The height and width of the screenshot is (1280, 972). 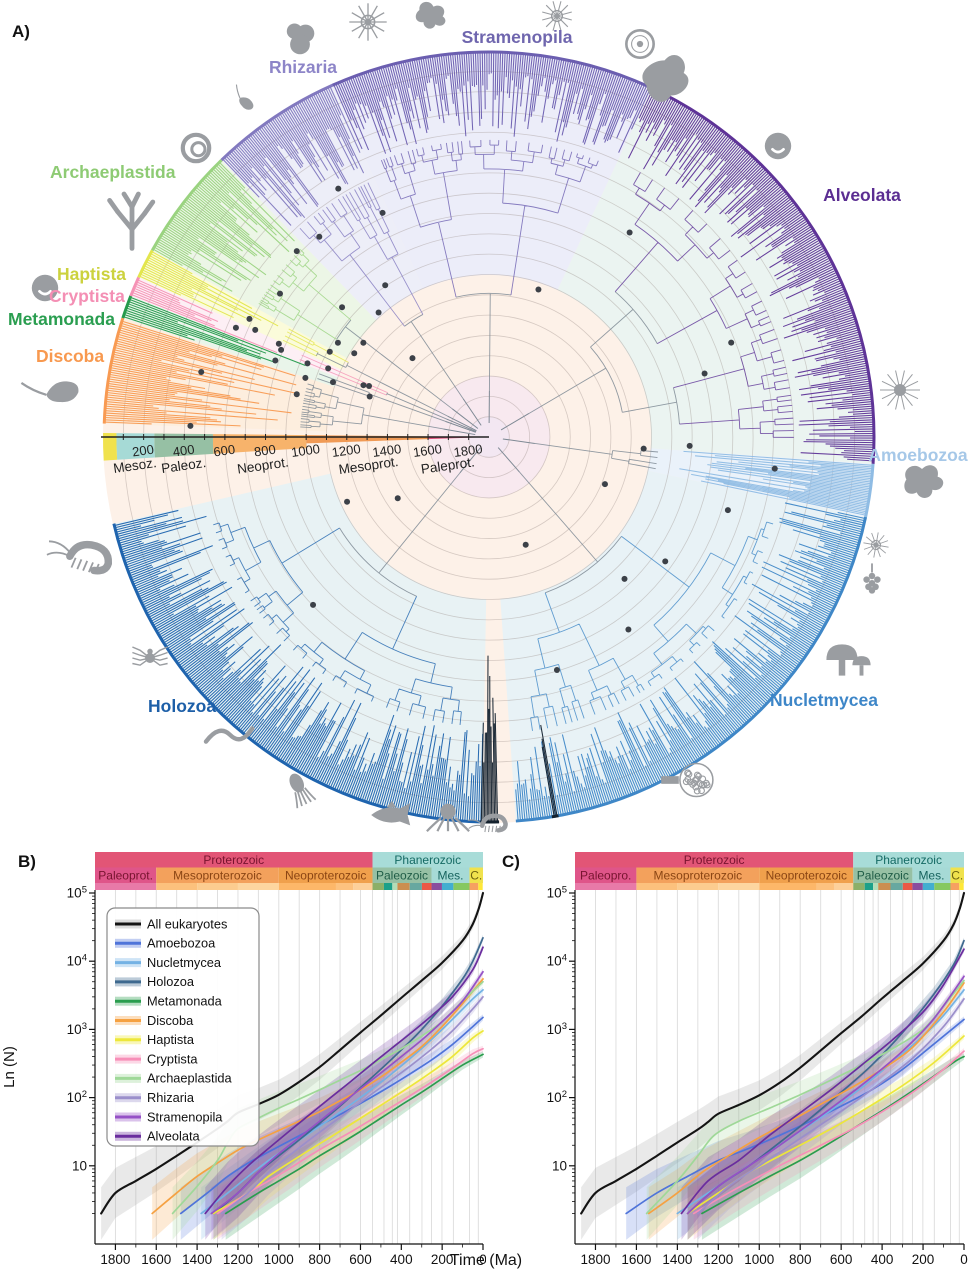 I want to click on clade-label-metamonada: Metamonada, so click(x=61, y=319).